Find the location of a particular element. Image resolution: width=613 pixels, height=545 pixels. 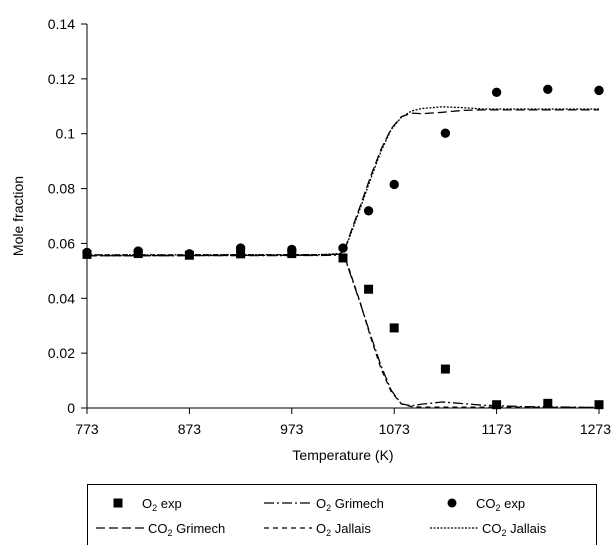

legend-item-co2_jallais: CO2 Jallais is located at coordinates (488, 529).